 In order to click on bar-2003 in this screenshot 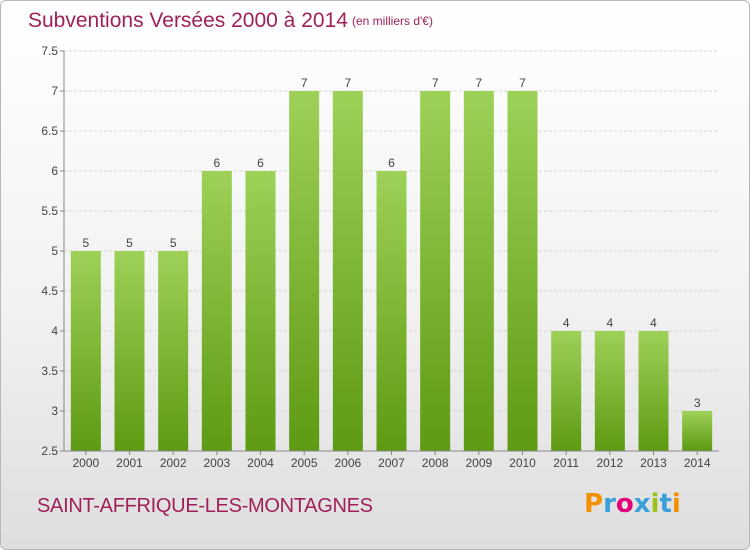, I will do `click(216, 311)`.